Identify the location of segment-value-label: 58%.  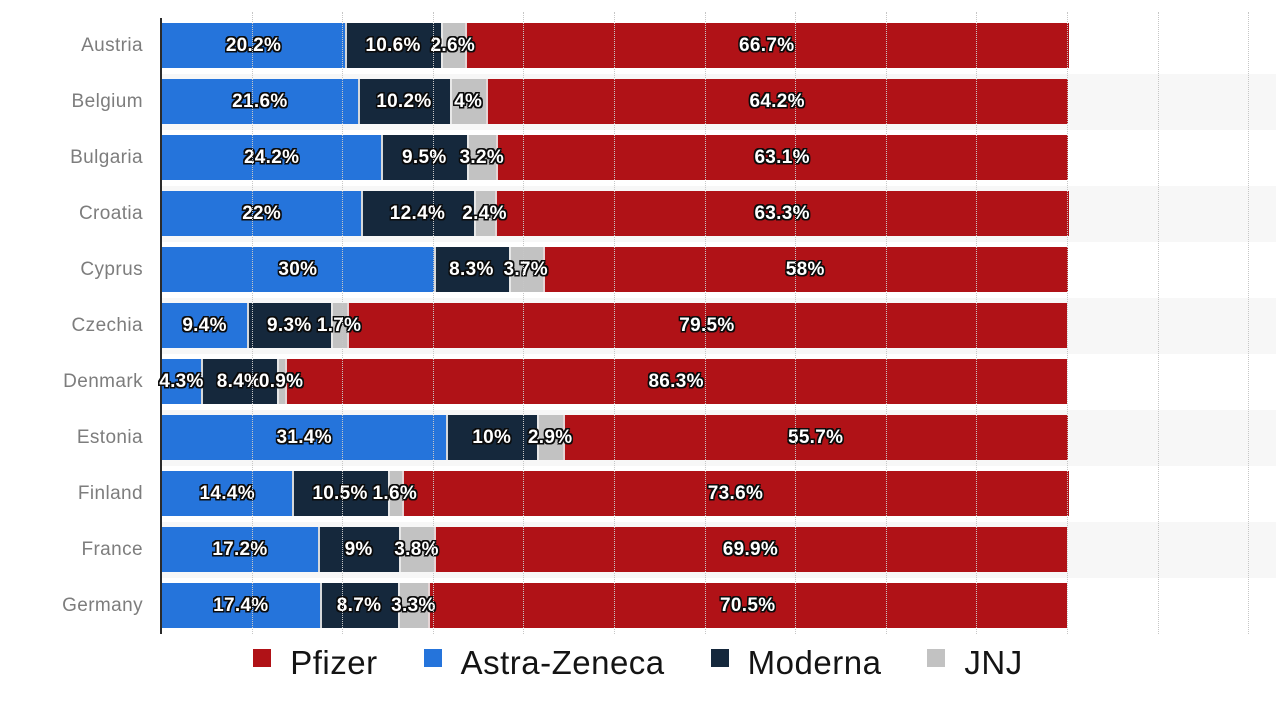
(805, 269).